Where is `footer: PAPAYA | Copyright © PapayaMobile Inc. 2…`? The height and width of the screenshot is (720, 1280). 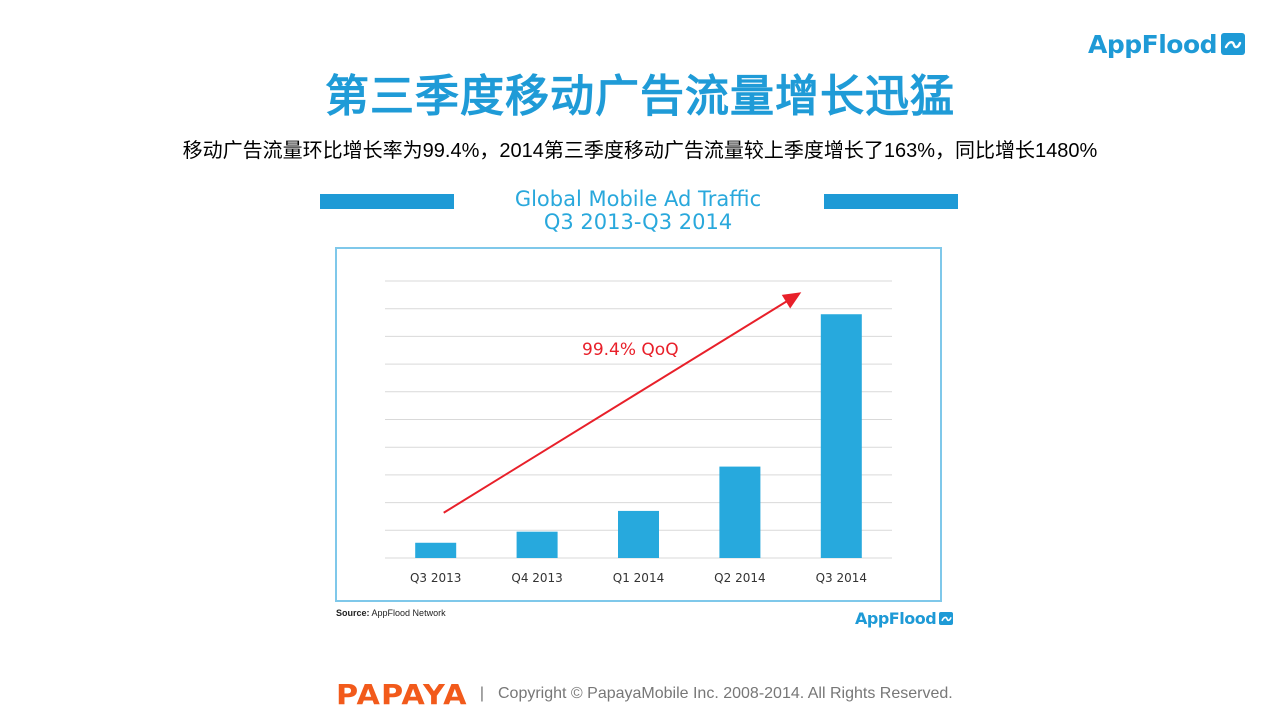
footer: PAPAYA | Copyright © PapayaMobile Inc. 2… is located at coordinates (644, 694).